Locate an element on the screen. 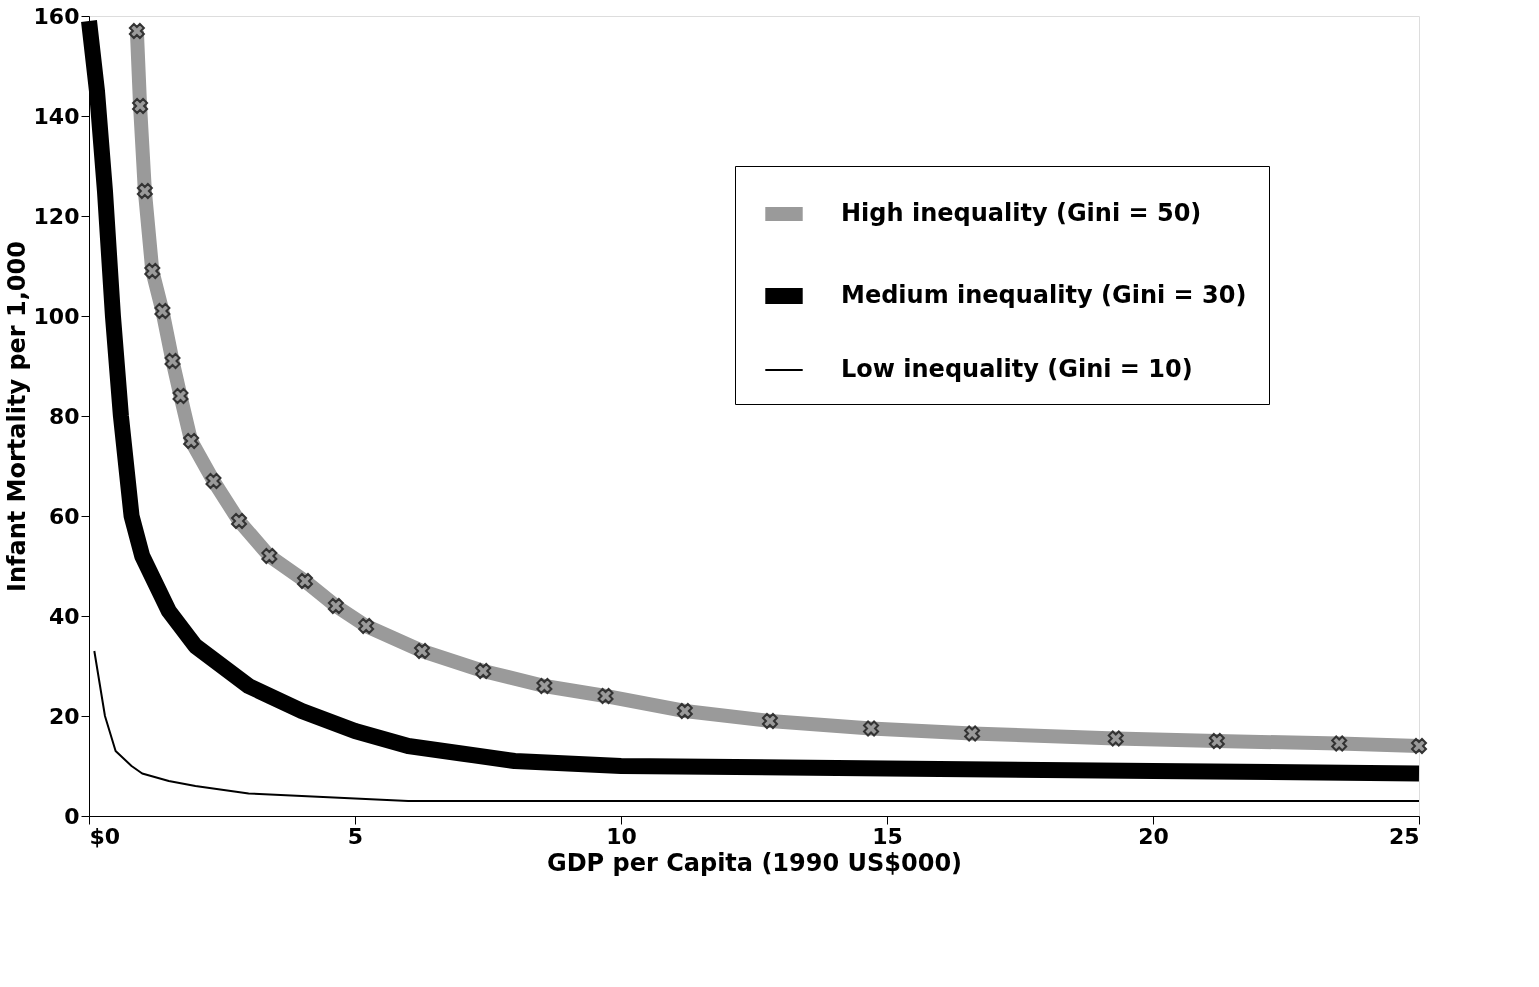 This screenshot has width=1539, height=987. x-tick-label: 15 is located at coordinates (887, 836).